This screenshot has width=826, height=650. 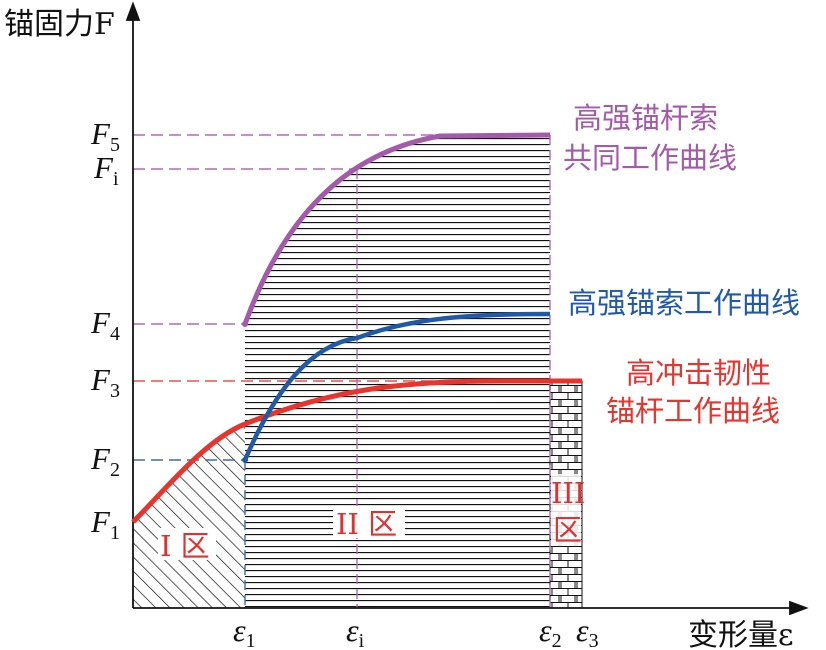 What do you see at coordinates (741, 634) in the screenshot?
I see `x-axis-title: 变形量ε` at bounding box center [741, 634].